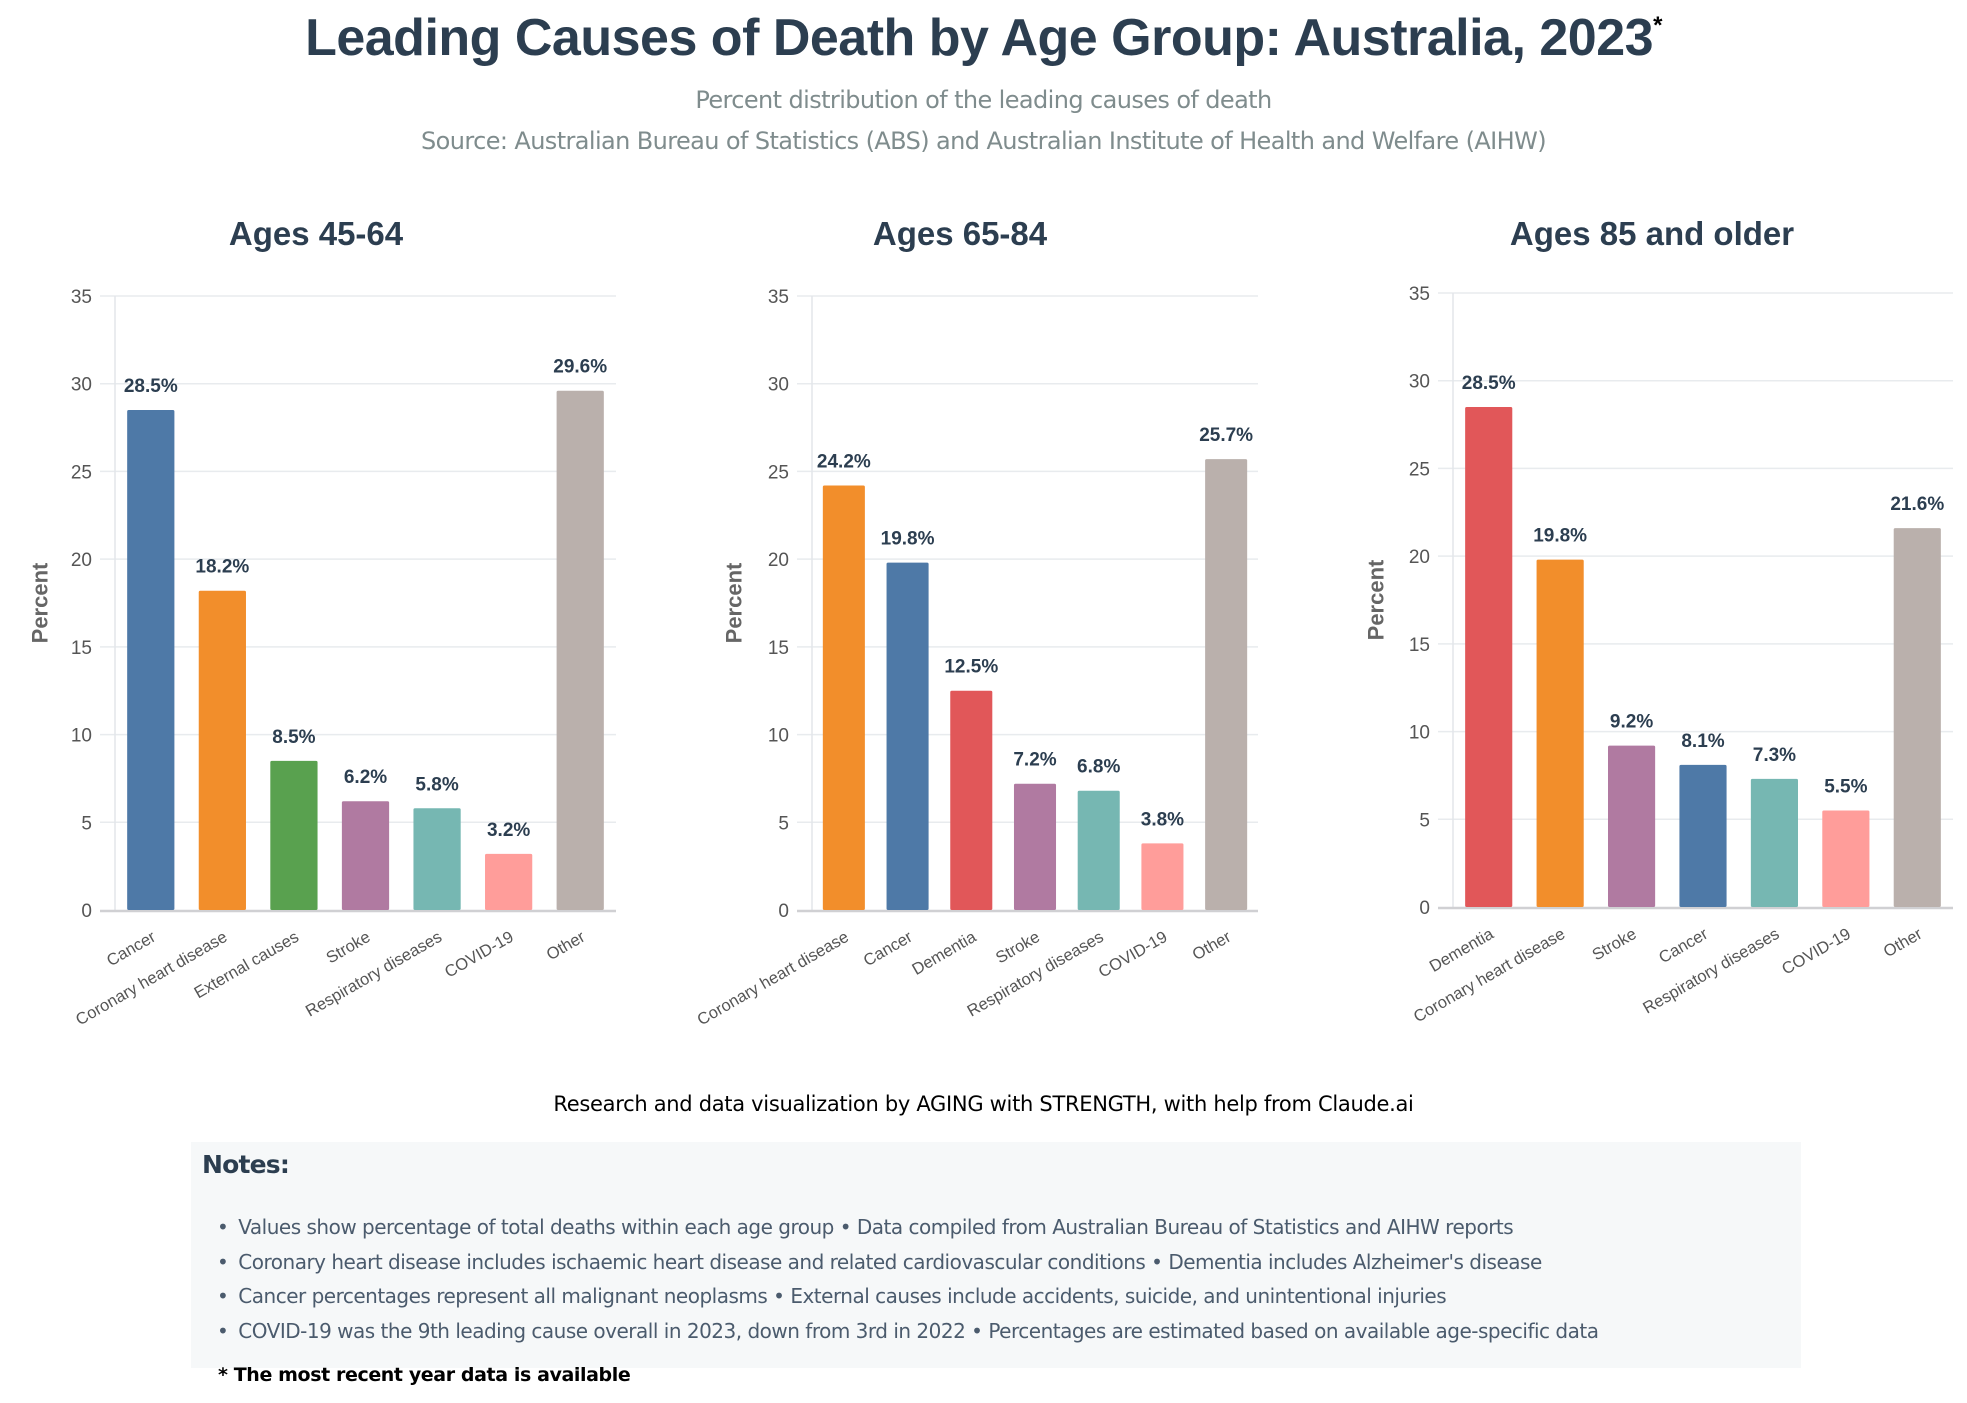 This screenshot has width=1967, height=1403. What do you see at coordinates (1034, 760) in the screenshot?
I see `data-label: 7.2%` at bounding box center [1034, 760].